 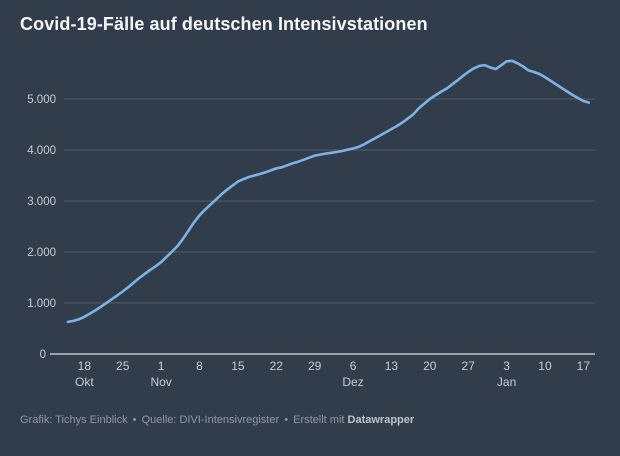 I want to click on footer-source: Quelle: DIVI-Intensivregister, so click(x=210, y=420).